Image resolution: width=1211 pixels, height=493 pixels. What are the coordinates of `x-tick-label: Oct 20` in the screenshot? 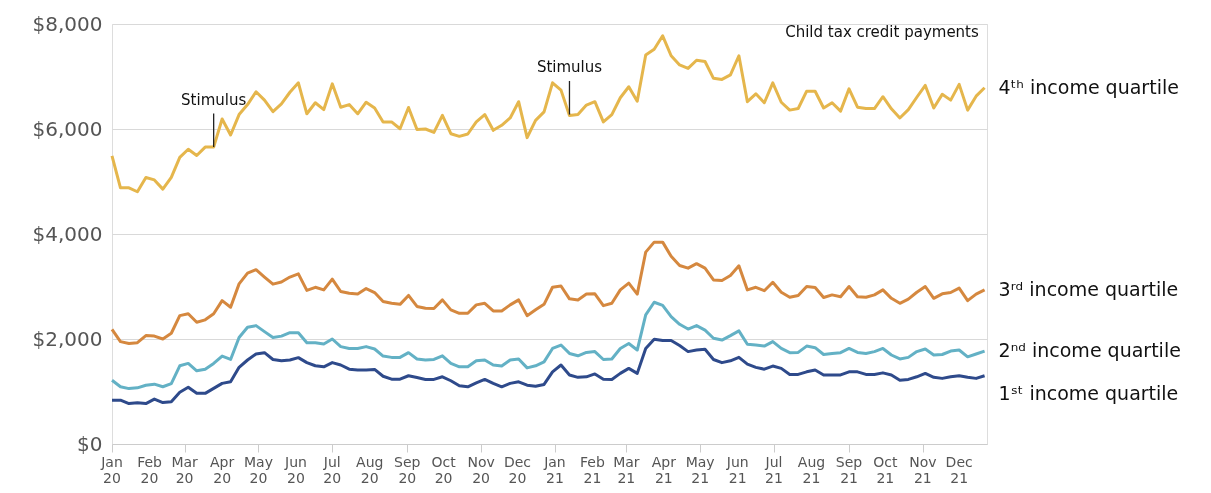 It's located at (444, 470).